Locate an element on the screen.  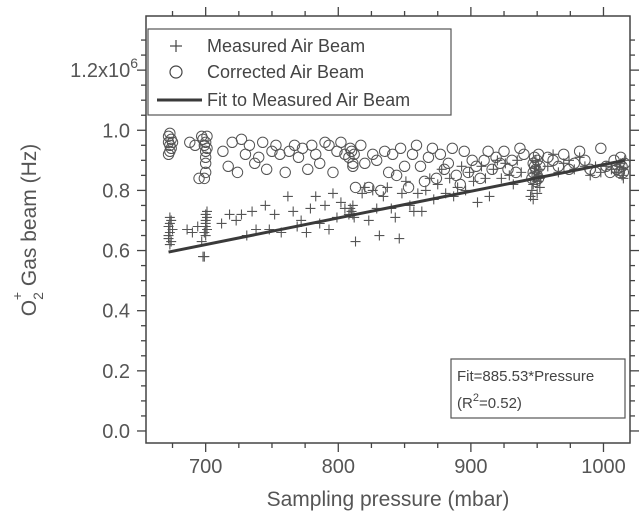
fit-line-layer is located at coordinates (396, 206).